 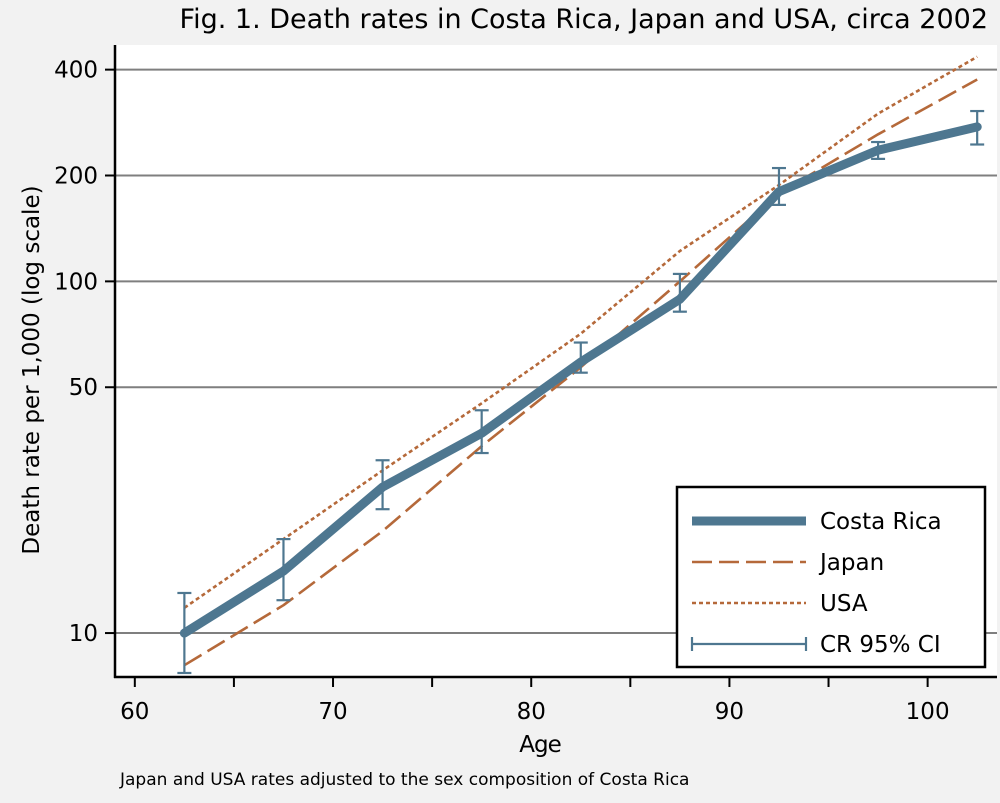 I want to click on legend-label: USA, so click(x=844, y=604).